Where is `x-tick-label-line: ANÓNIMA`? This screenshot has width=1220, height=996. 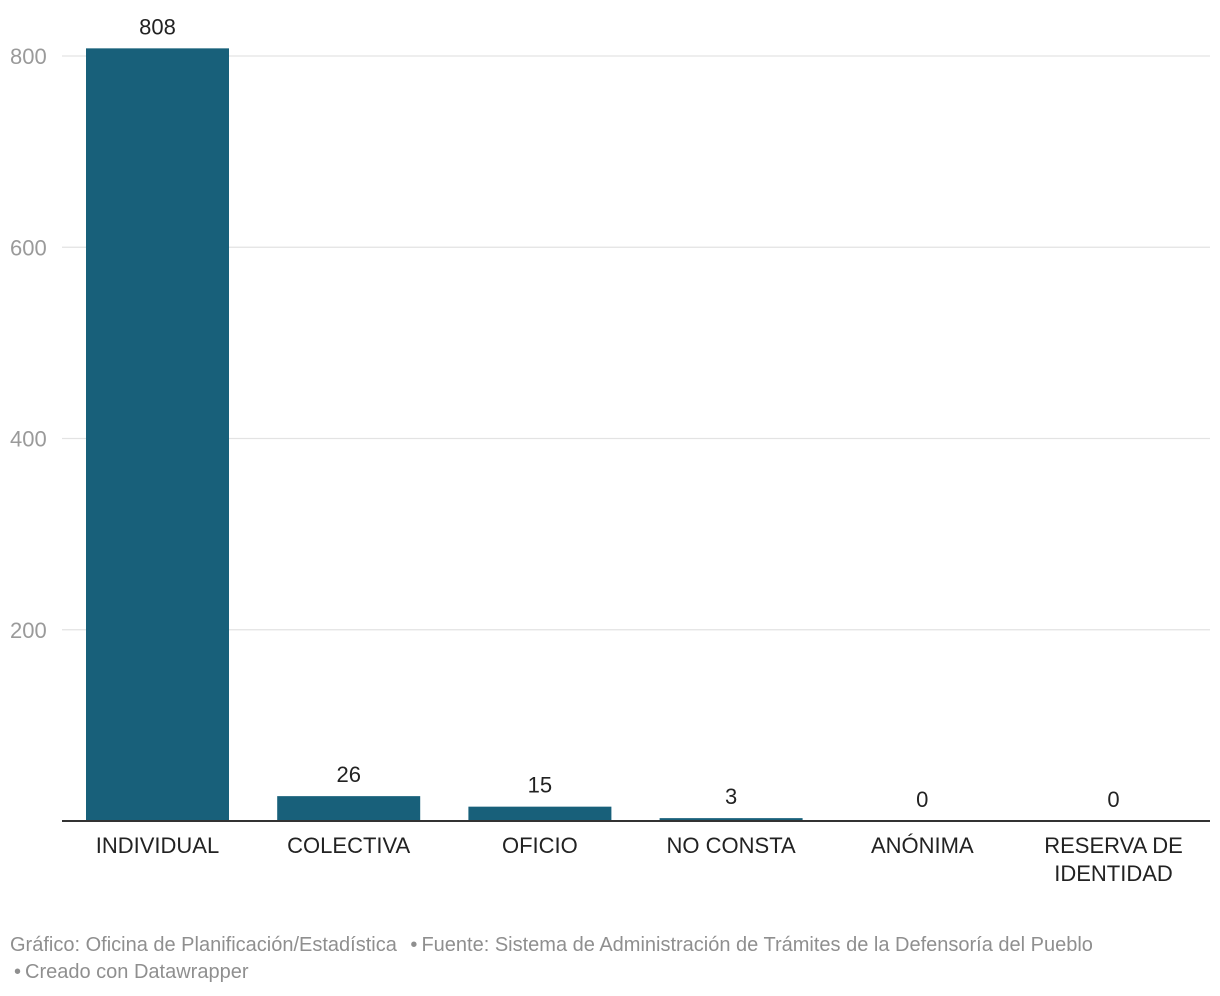 x-tick-label-line: ANÓNIMA is located at coordinates (922, 845).